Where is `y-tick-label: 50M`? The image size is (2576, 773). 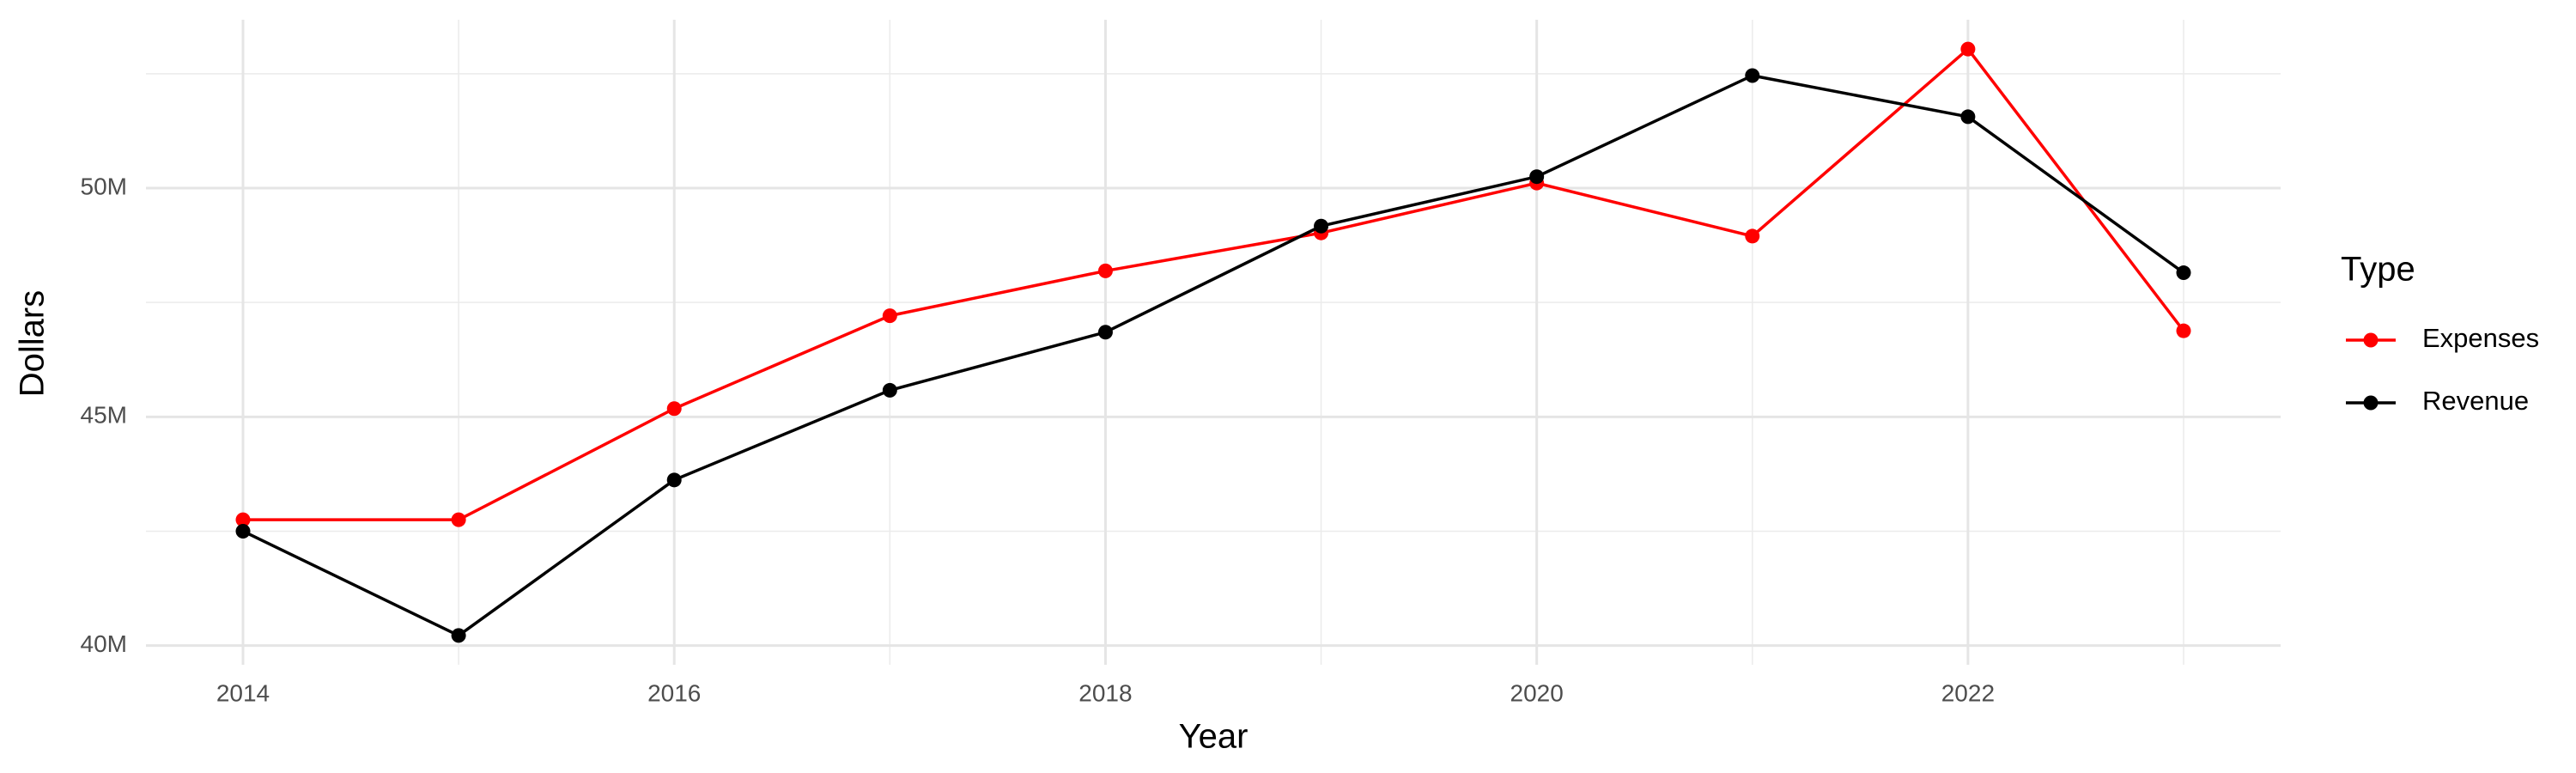
y-tick-label: 50M is located at coordinates (104, 186).